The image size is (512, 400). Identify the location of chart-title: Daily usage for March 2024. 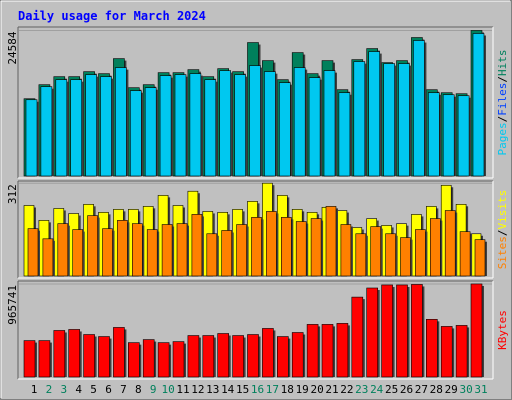
(112, 16).